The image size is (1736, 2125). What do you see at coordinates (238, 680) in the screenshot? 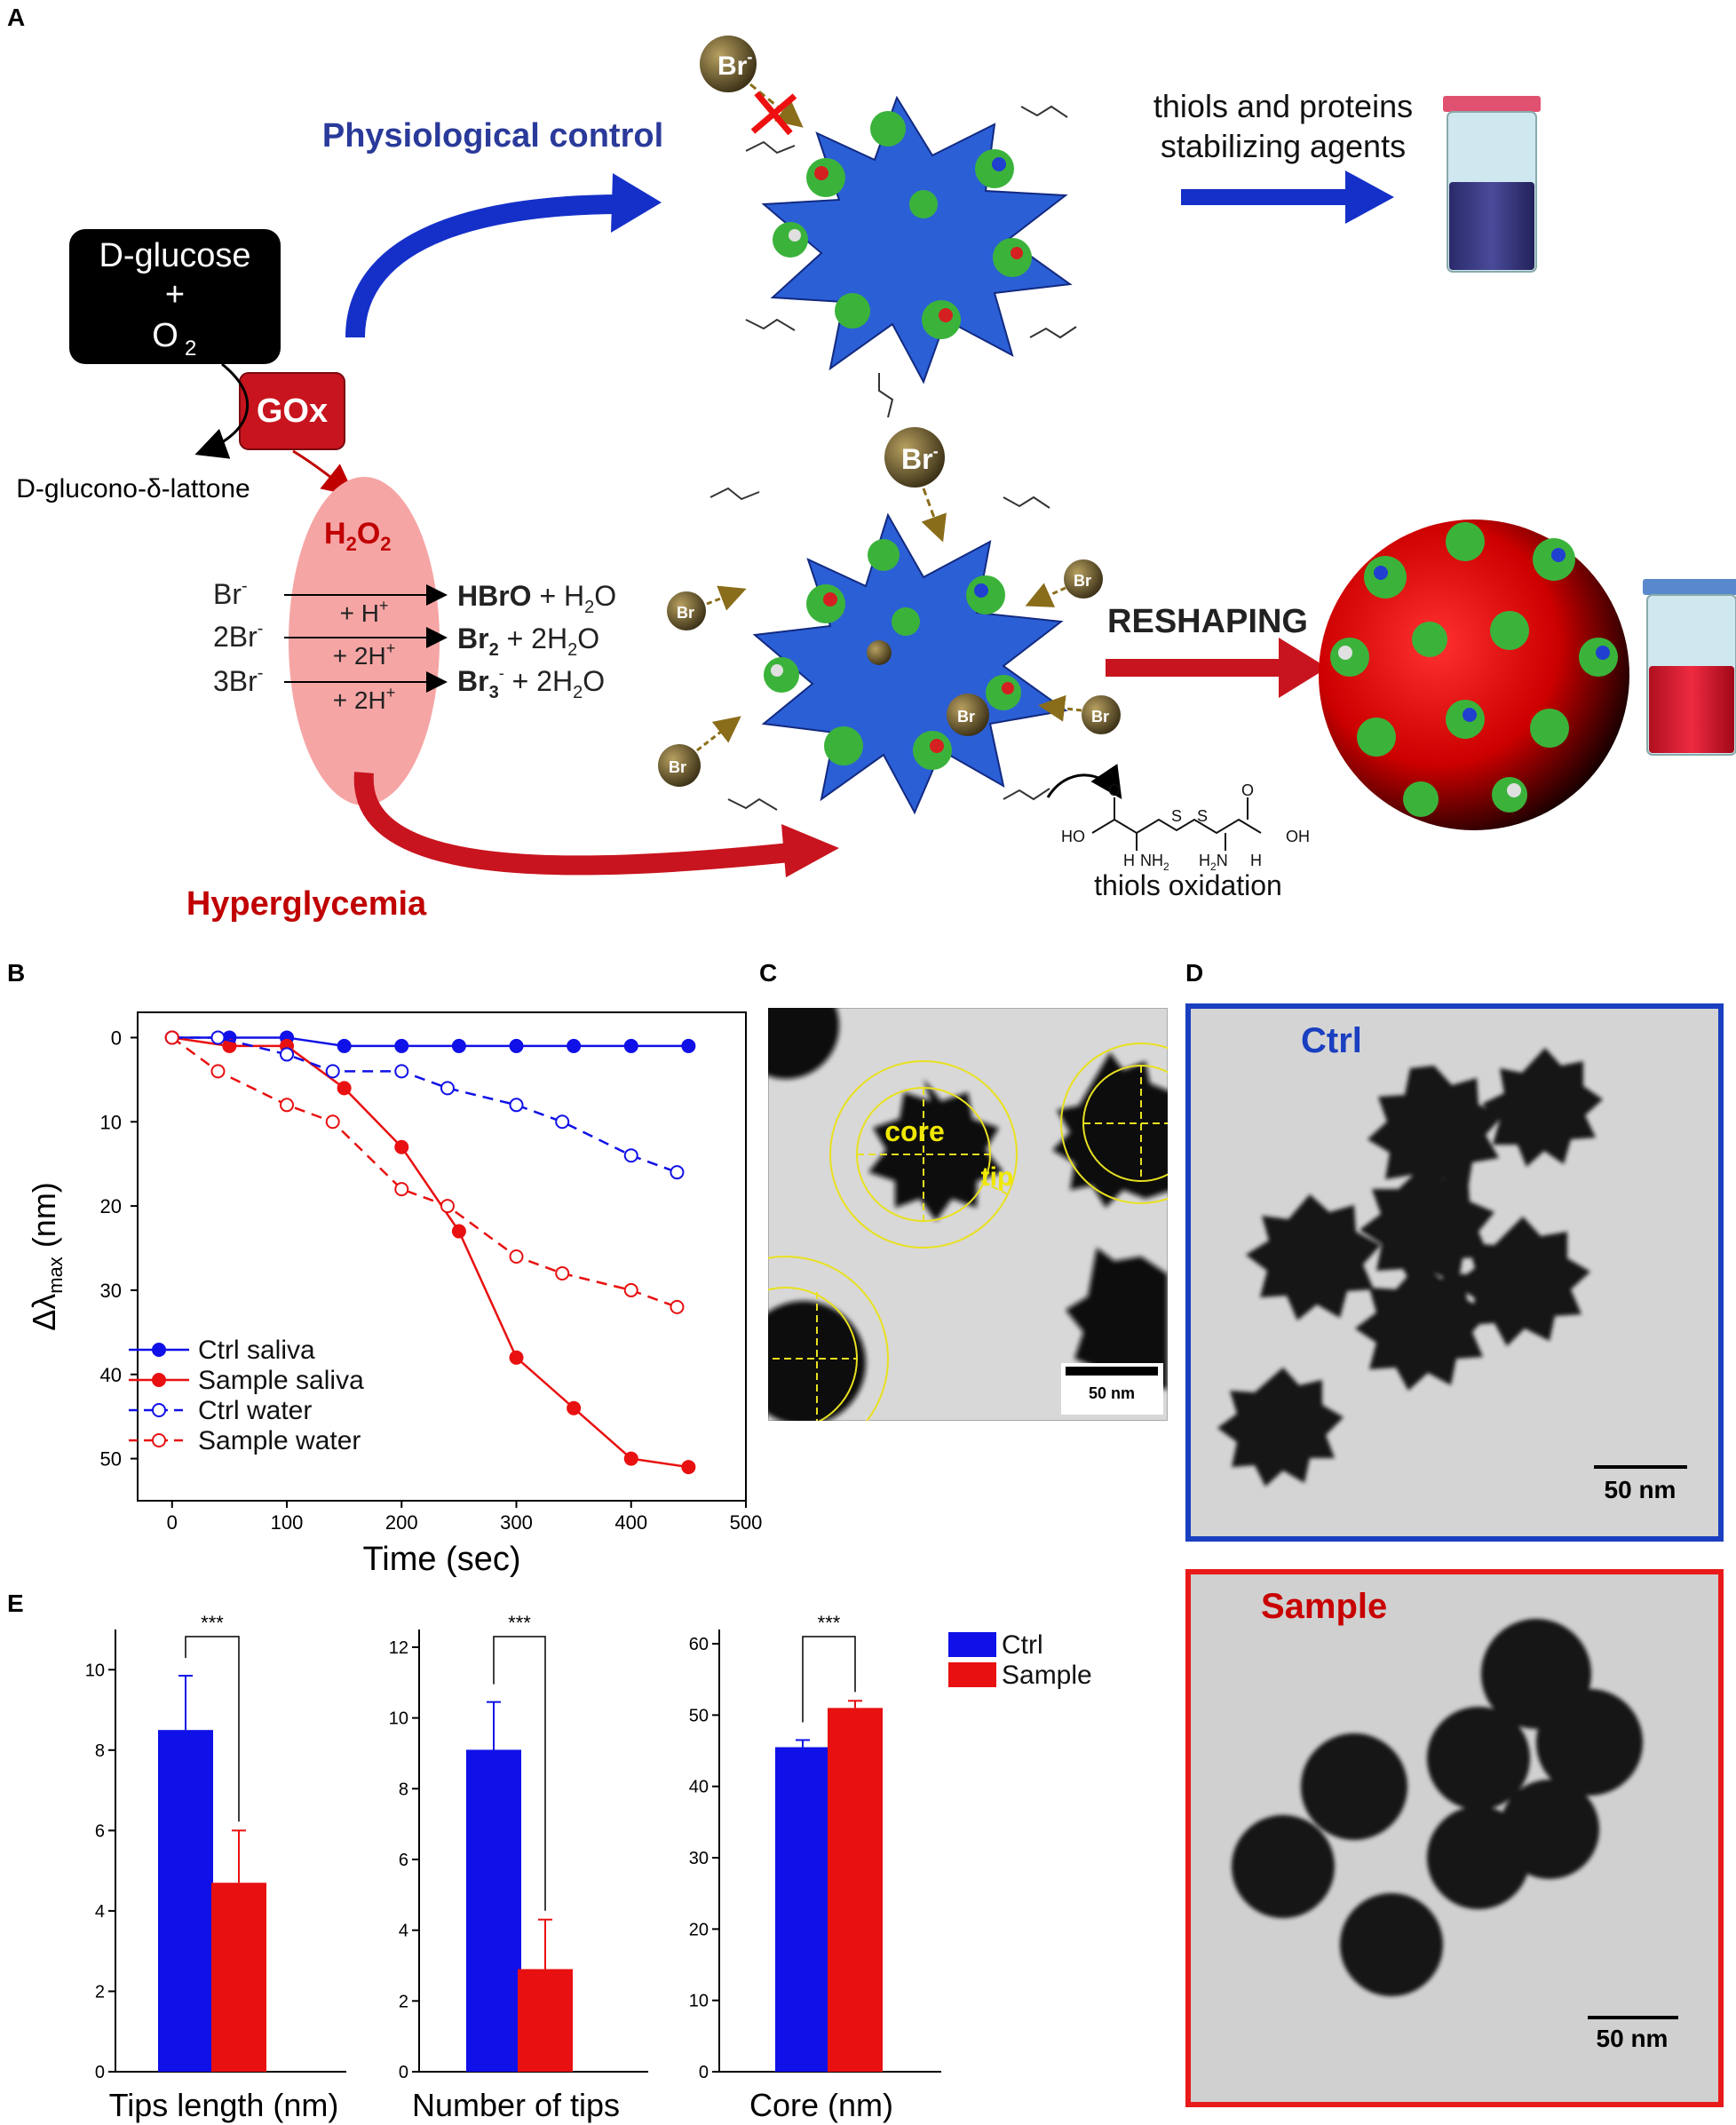
I see `svg-text: 3Br-` at bounding box center [238, 680].